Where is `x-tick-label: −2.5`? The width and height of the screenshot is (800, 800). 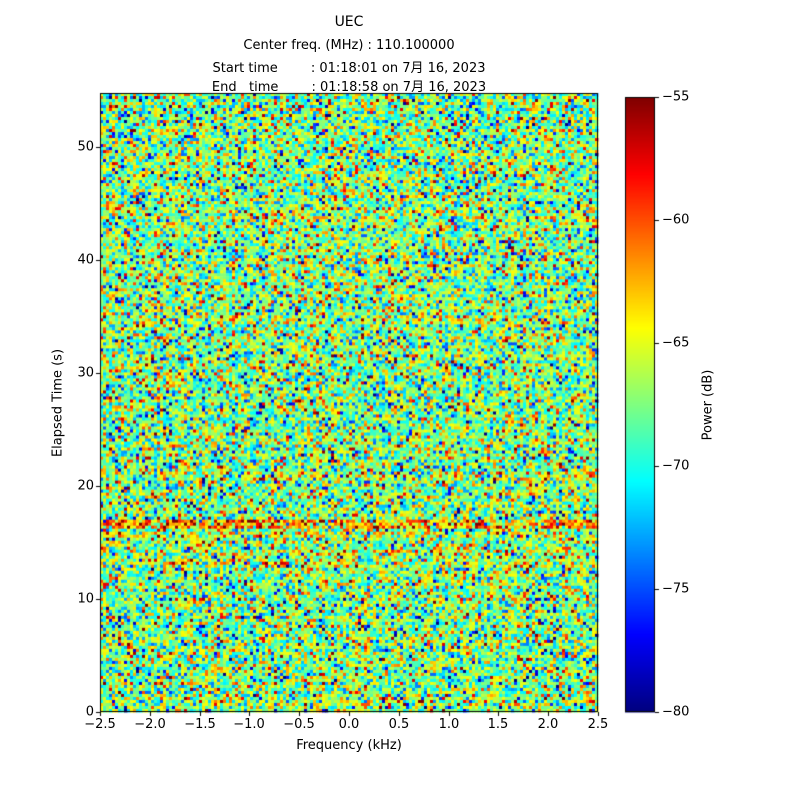
x-tick-label: −2.5 is located at coordinates (100, 724).